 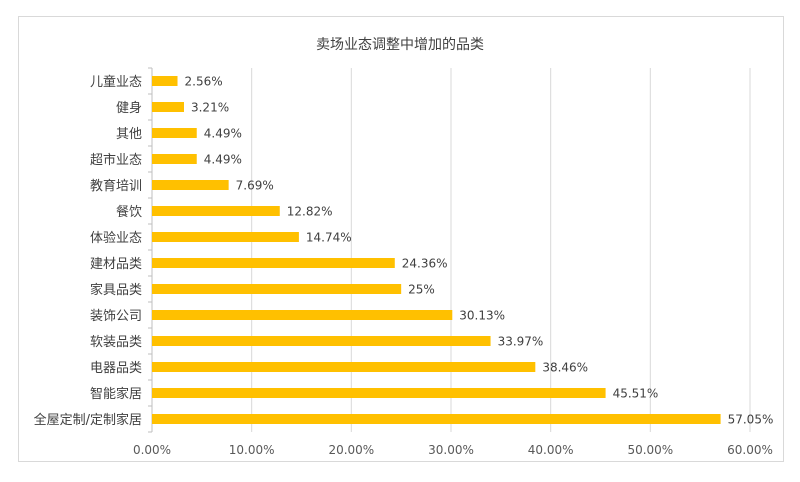 I want to click on x-tick-label: 60.00%, so click(x=750, y=450).